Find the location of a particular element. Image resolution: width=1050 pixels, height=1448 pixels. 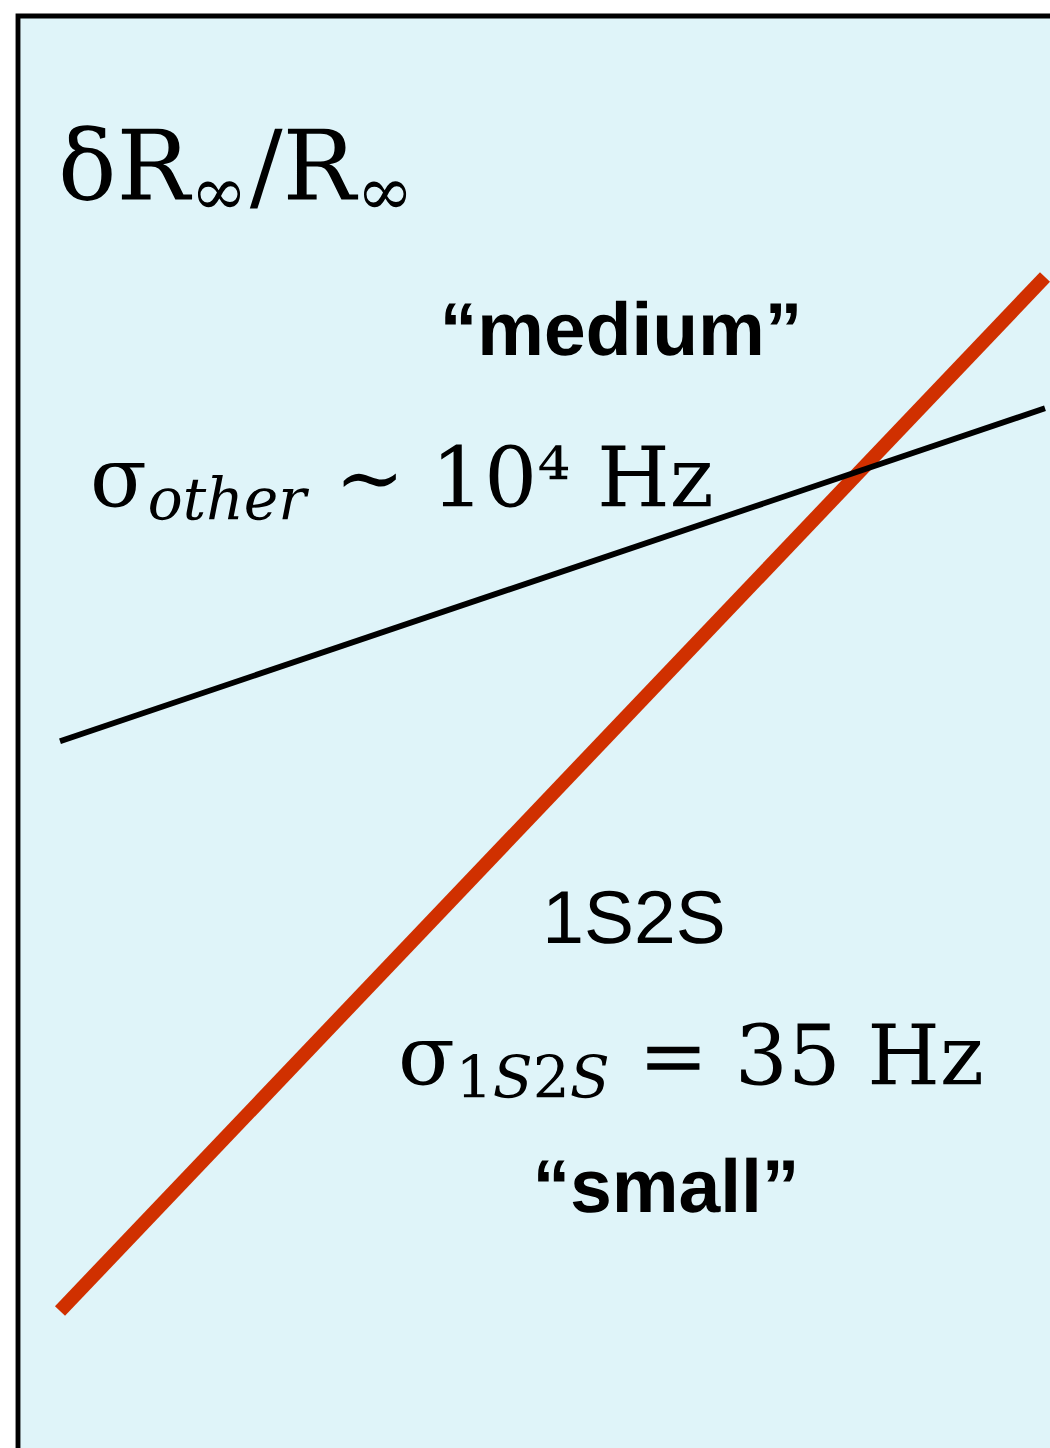

y-axis-title: δR$_{∞}$/R$_{∞}$ is located at coordinates (234, 167).